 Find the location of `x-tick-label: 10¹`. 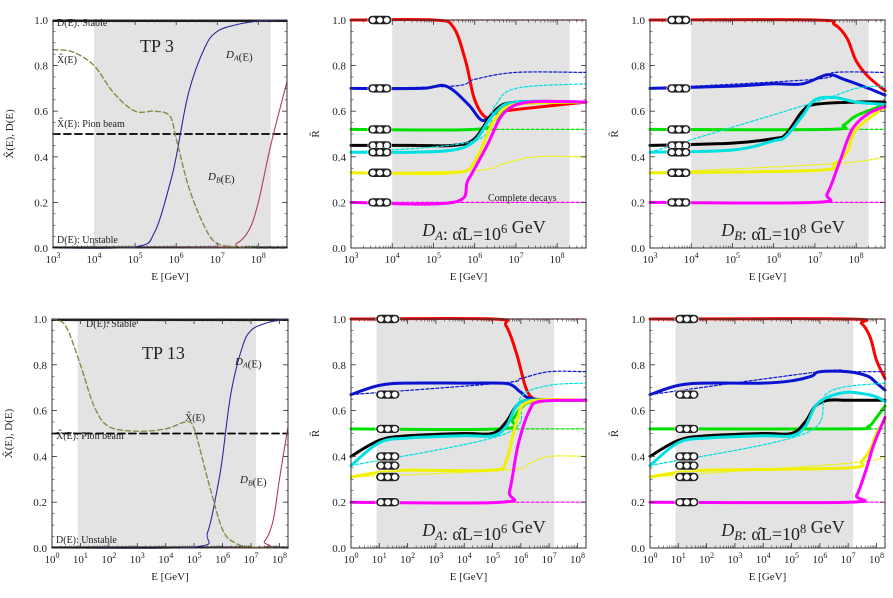

x-tick-label: 10¹ is located at coordinates (379, 558).